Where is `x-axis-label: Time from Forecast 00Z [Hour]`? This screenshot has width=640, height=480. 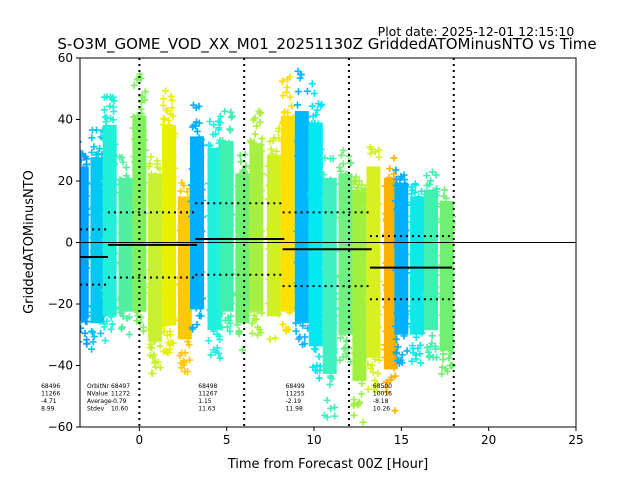 x-axis-label: Time from Forecast 00Z [Hour] is located at coordinates (328, 464).